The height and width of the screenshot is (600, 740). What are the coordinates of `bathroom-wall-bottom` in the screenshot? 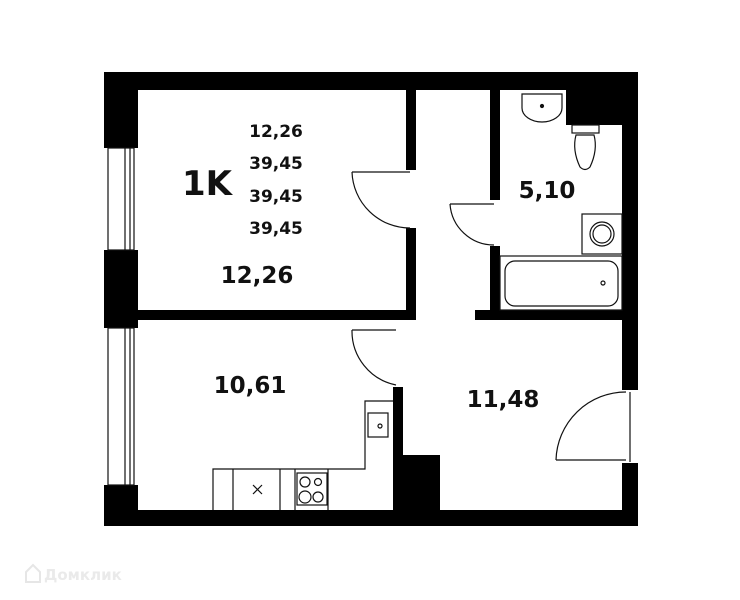 It's located at (495, 283).